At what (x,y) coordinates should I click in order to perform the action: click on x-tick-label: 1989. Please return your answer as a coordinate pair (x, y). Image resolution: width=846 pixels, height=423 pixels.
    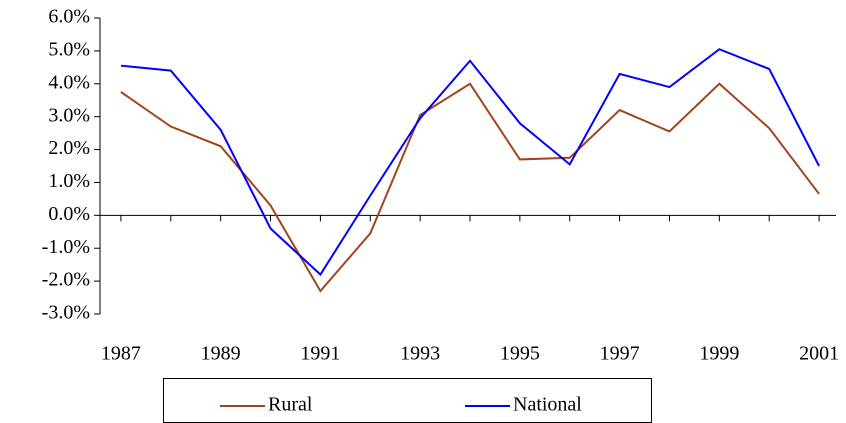
    Looking at the image, I should click on (221, 354).